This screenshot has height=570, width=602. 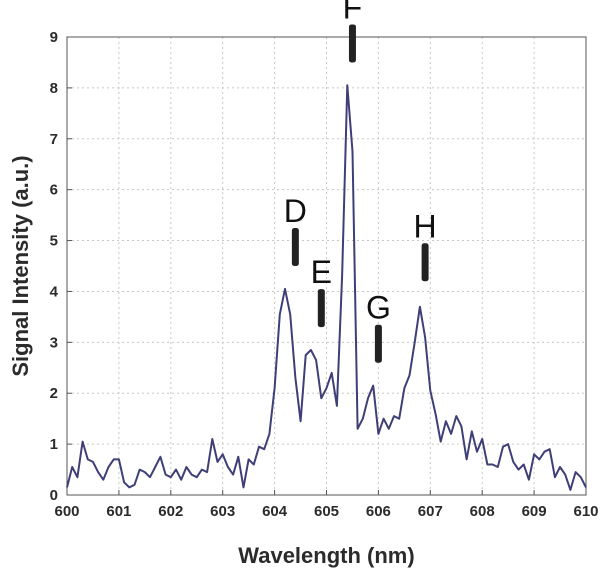 I want to click on x-tick-label: 604, so click(x=275, y=511).